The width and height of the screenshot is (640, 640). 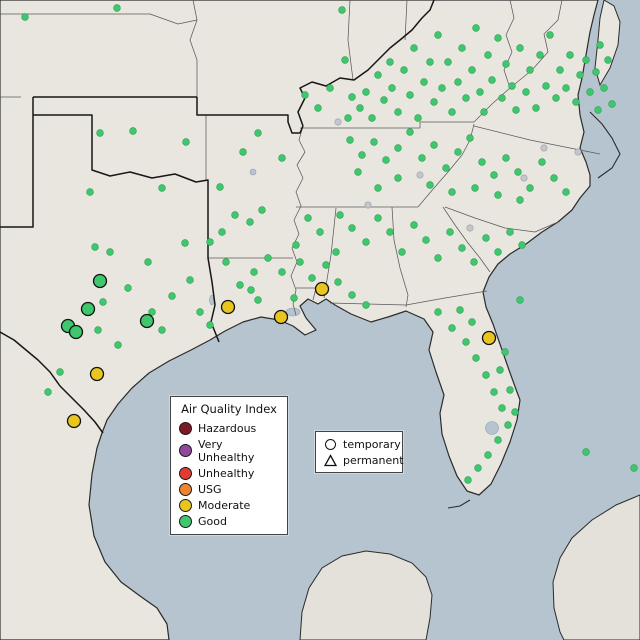 I want to click on legend-item-good: Good, so click(x=229, y=521).